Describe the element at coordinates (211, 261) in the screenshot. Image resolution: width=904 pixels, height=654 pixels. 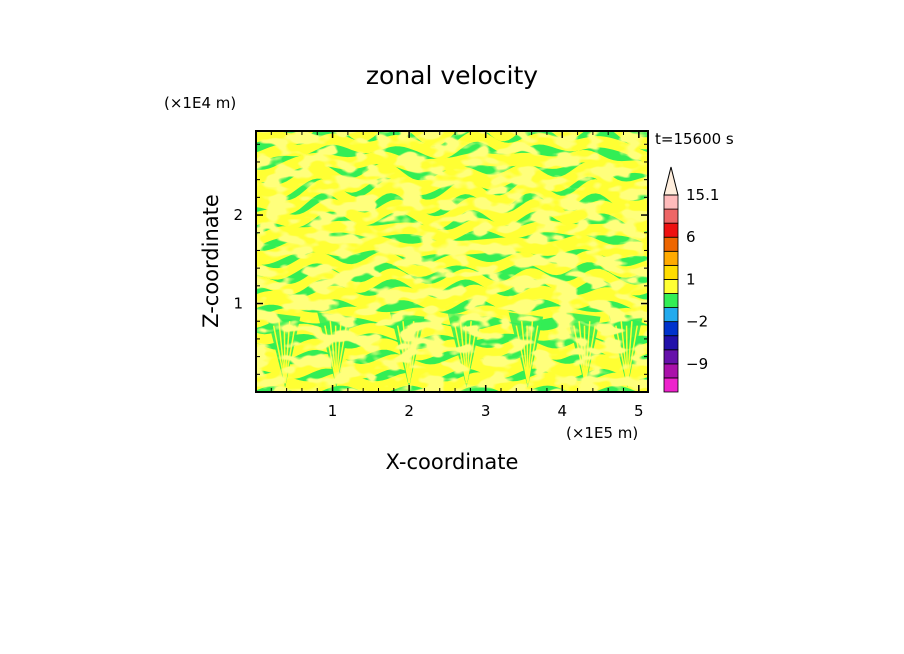
I see `y-axis-label: Z-coordinate` at that location.